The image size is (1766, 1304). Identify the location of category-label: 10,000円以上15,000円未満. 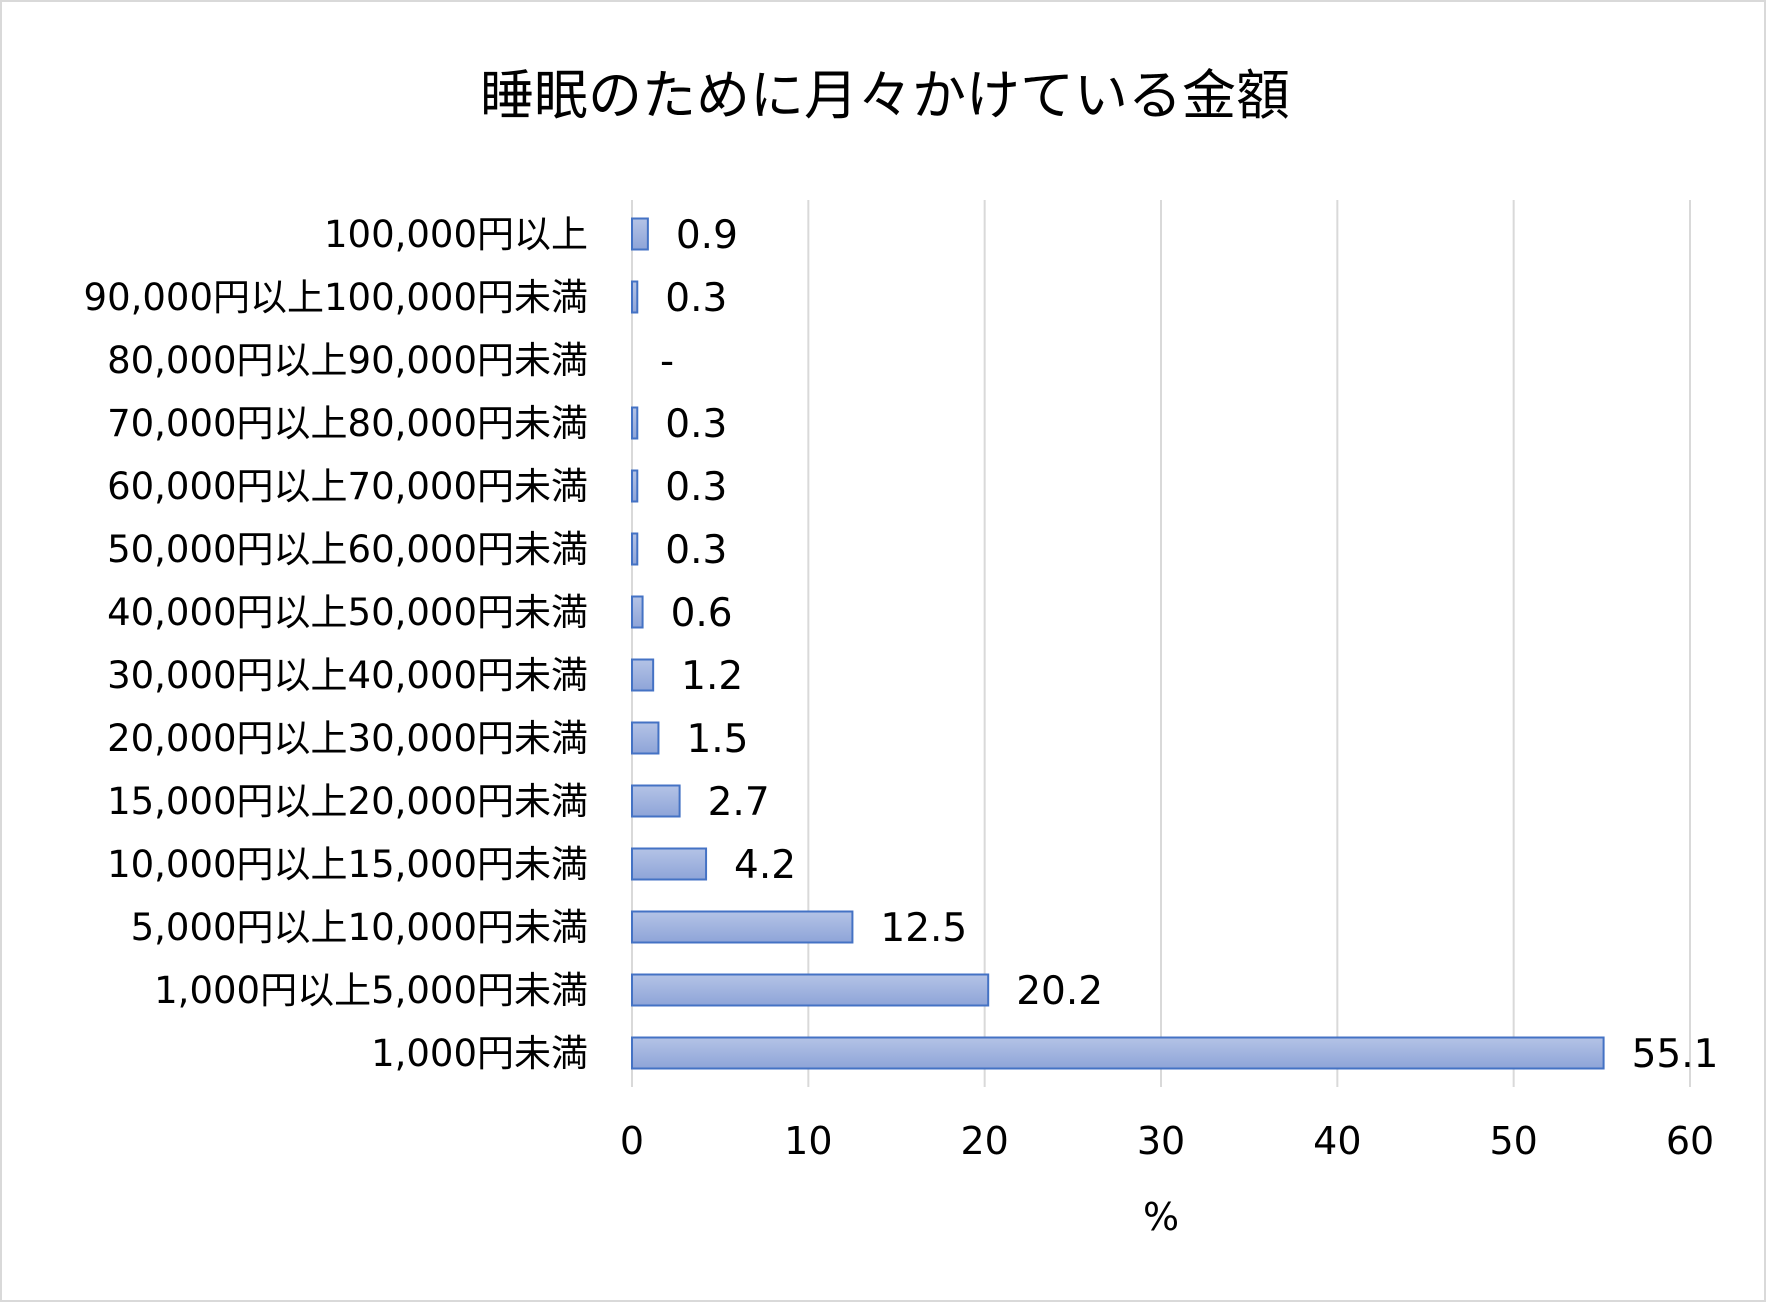
(347, 864).